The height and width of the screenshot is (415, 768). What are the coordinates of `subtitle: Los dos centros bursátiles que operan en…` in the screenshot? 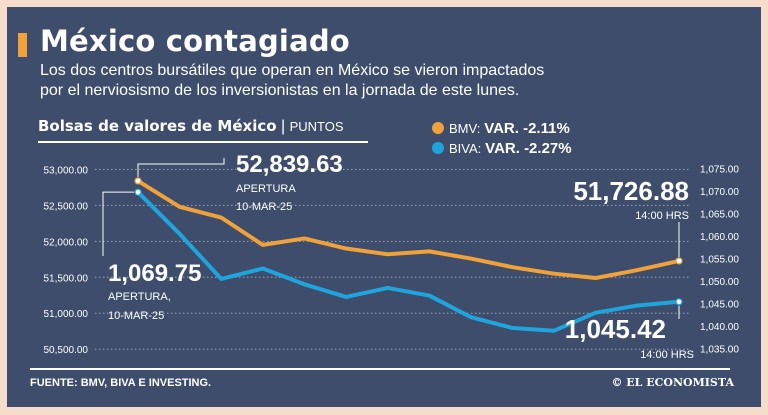 It's located at (320, 81).